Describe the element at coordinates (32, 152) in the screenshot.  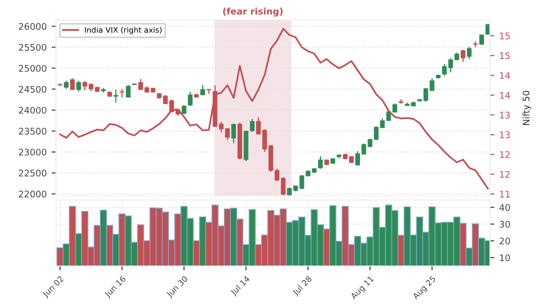
I see `y-tick-label: 23000` at that location.